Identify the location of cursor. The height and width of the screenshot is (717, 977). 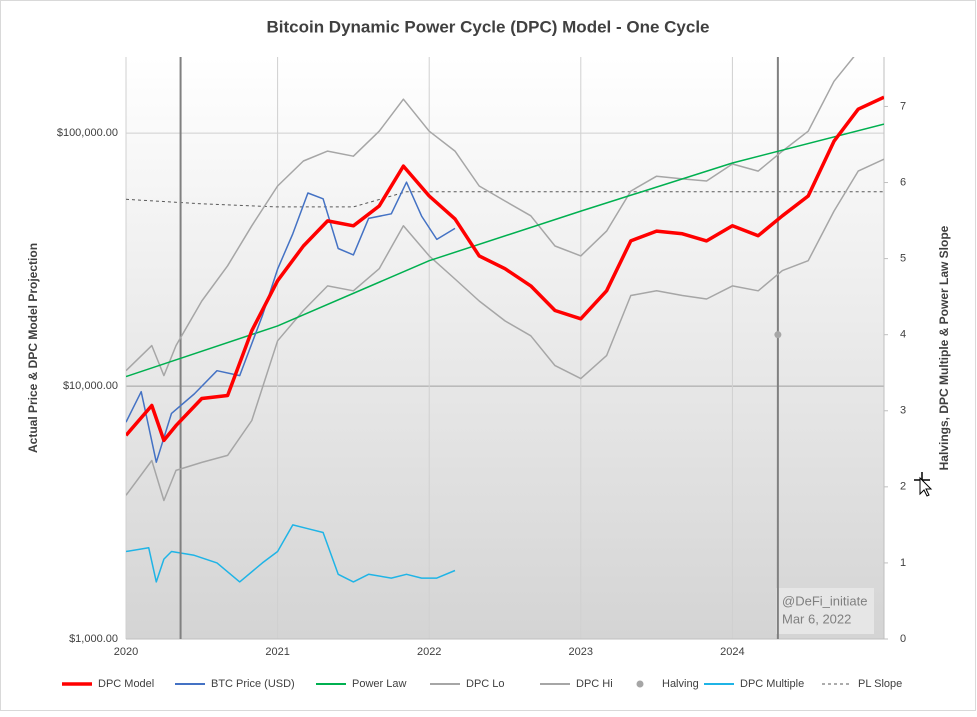
(923, 484).